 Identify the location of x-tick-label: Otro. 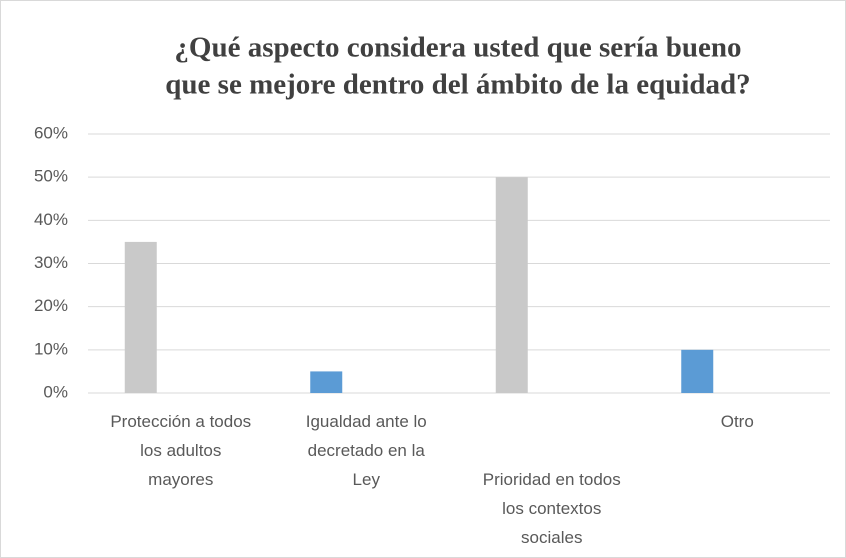
(737, 421).